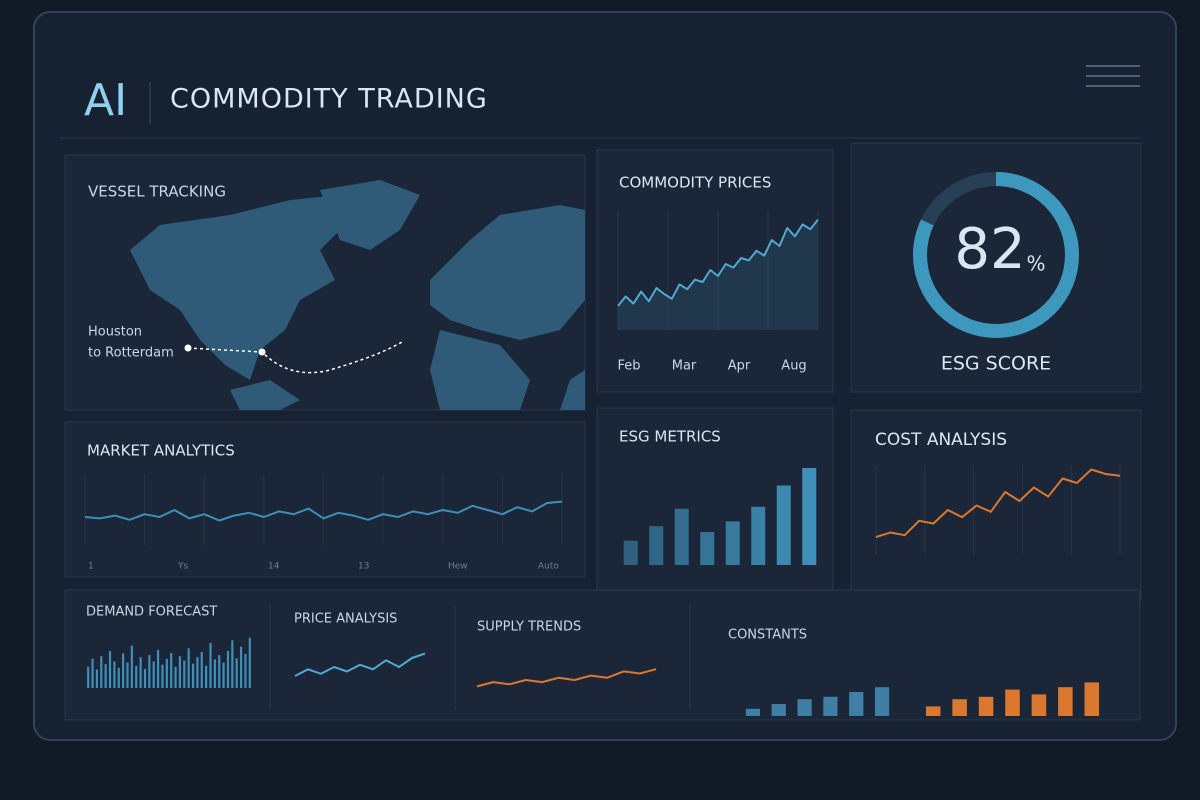 The height and width of the screenshot is (800, 1200). Describe the element at coordinates (1113, 76) in the screenshot. I see `menu-icon` at that location.